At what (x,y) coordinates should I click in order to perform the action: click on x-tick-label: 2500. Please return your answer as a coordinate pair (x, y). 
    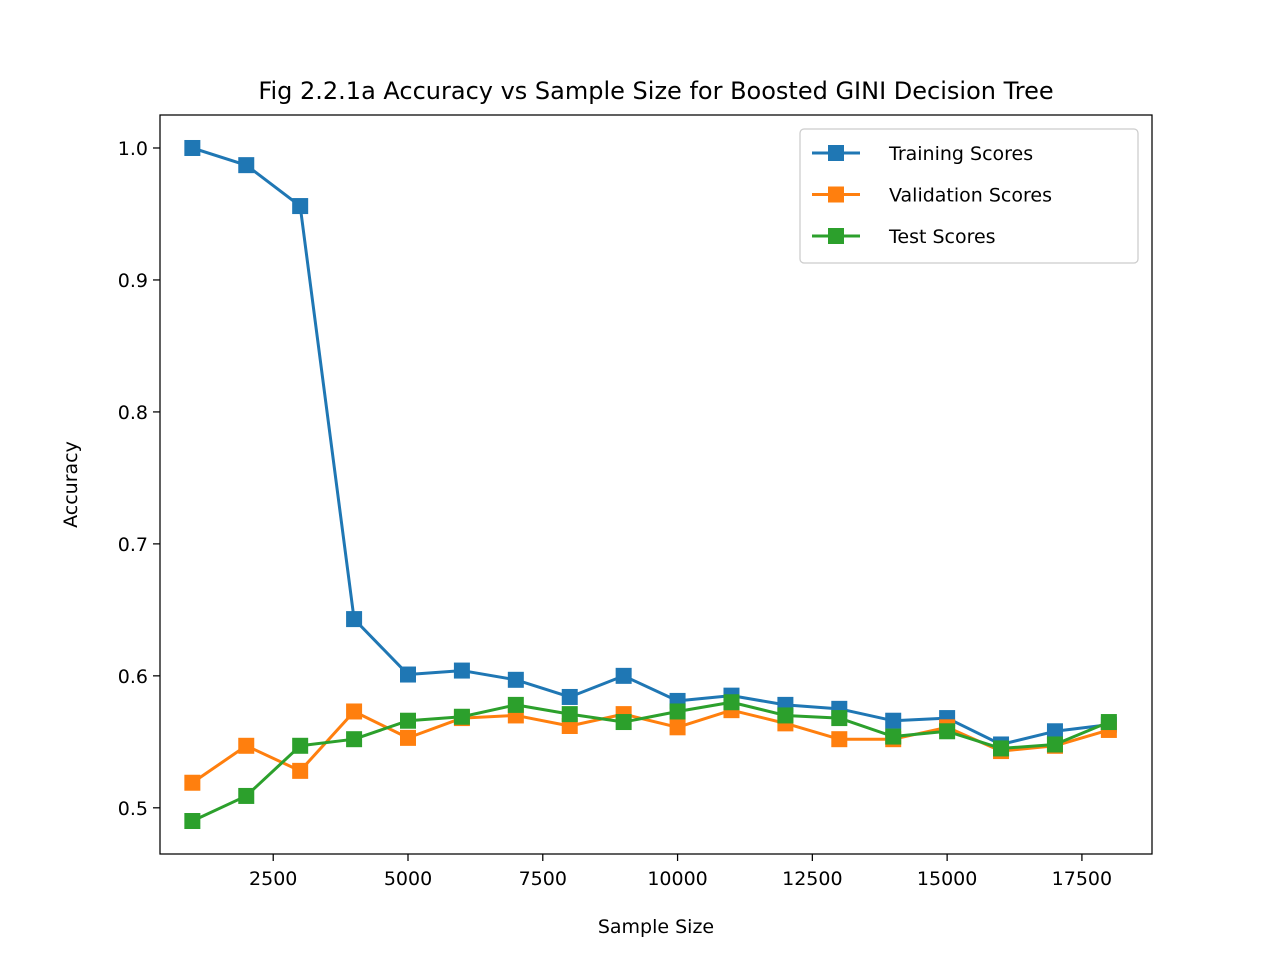
    Looking at the image, I should click on (273, 879).